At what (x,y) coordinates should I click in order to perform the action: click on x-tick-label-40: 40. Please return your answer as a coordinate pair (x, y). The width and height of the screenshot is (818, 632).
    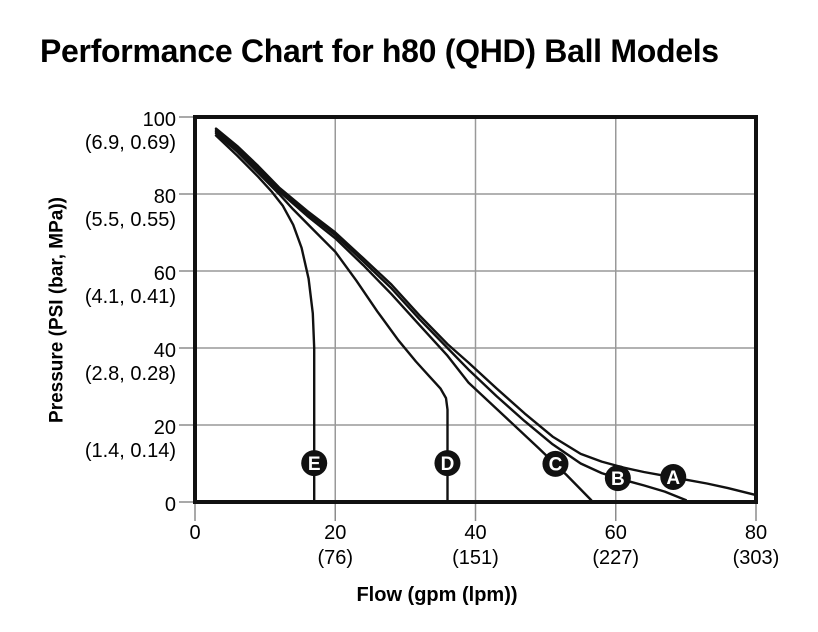
    Looking at the image, I should click on (475, 533).